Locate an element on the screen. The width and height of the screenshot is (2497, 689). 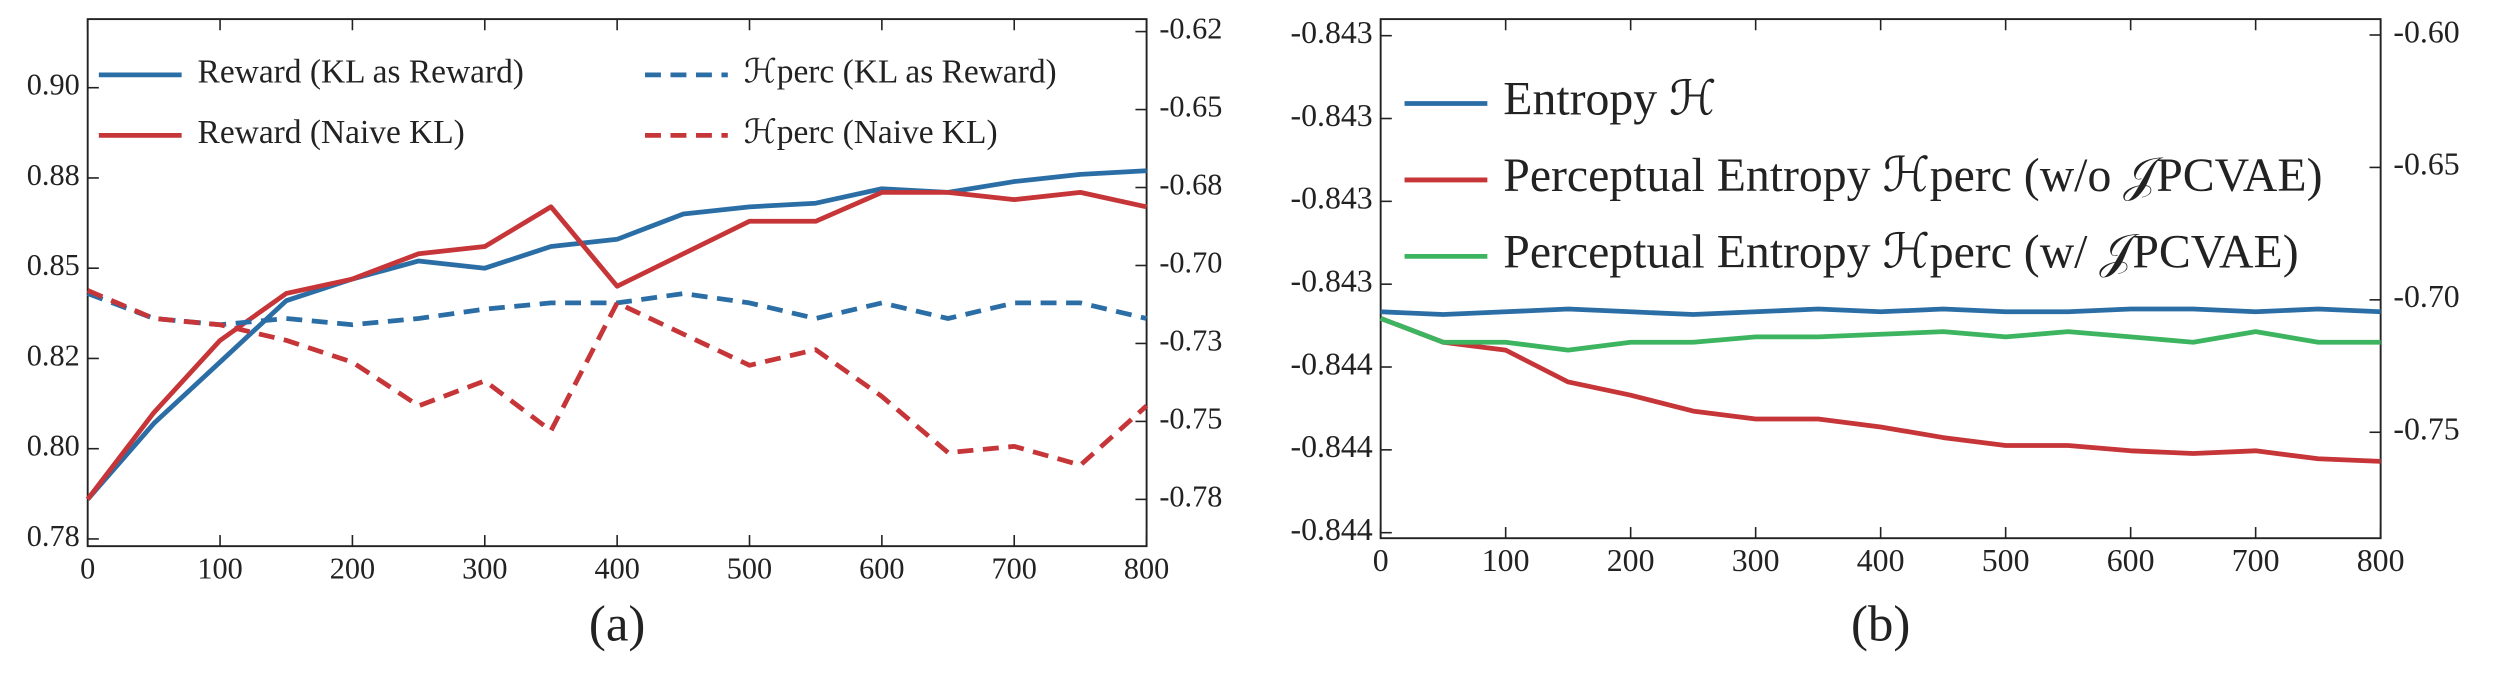
y2-tick-label: -0.62 is located at coordinates (1190, 29).